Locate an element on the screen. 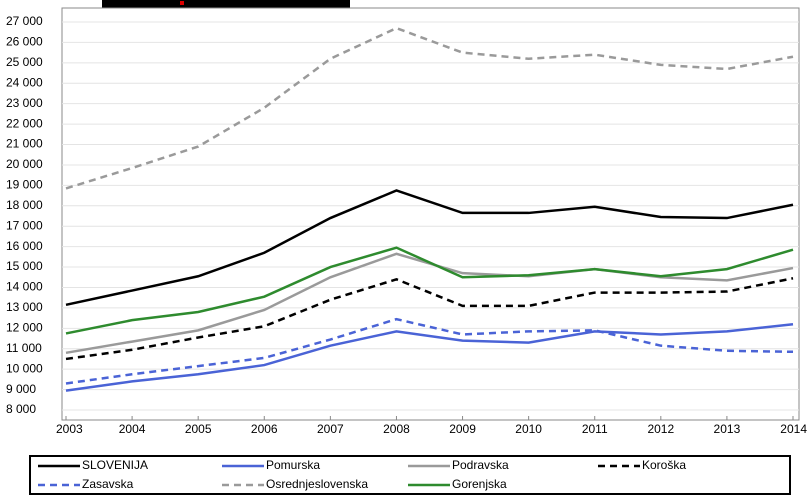  y-tick-label: 27 000 is located at coordinates (24, 21).